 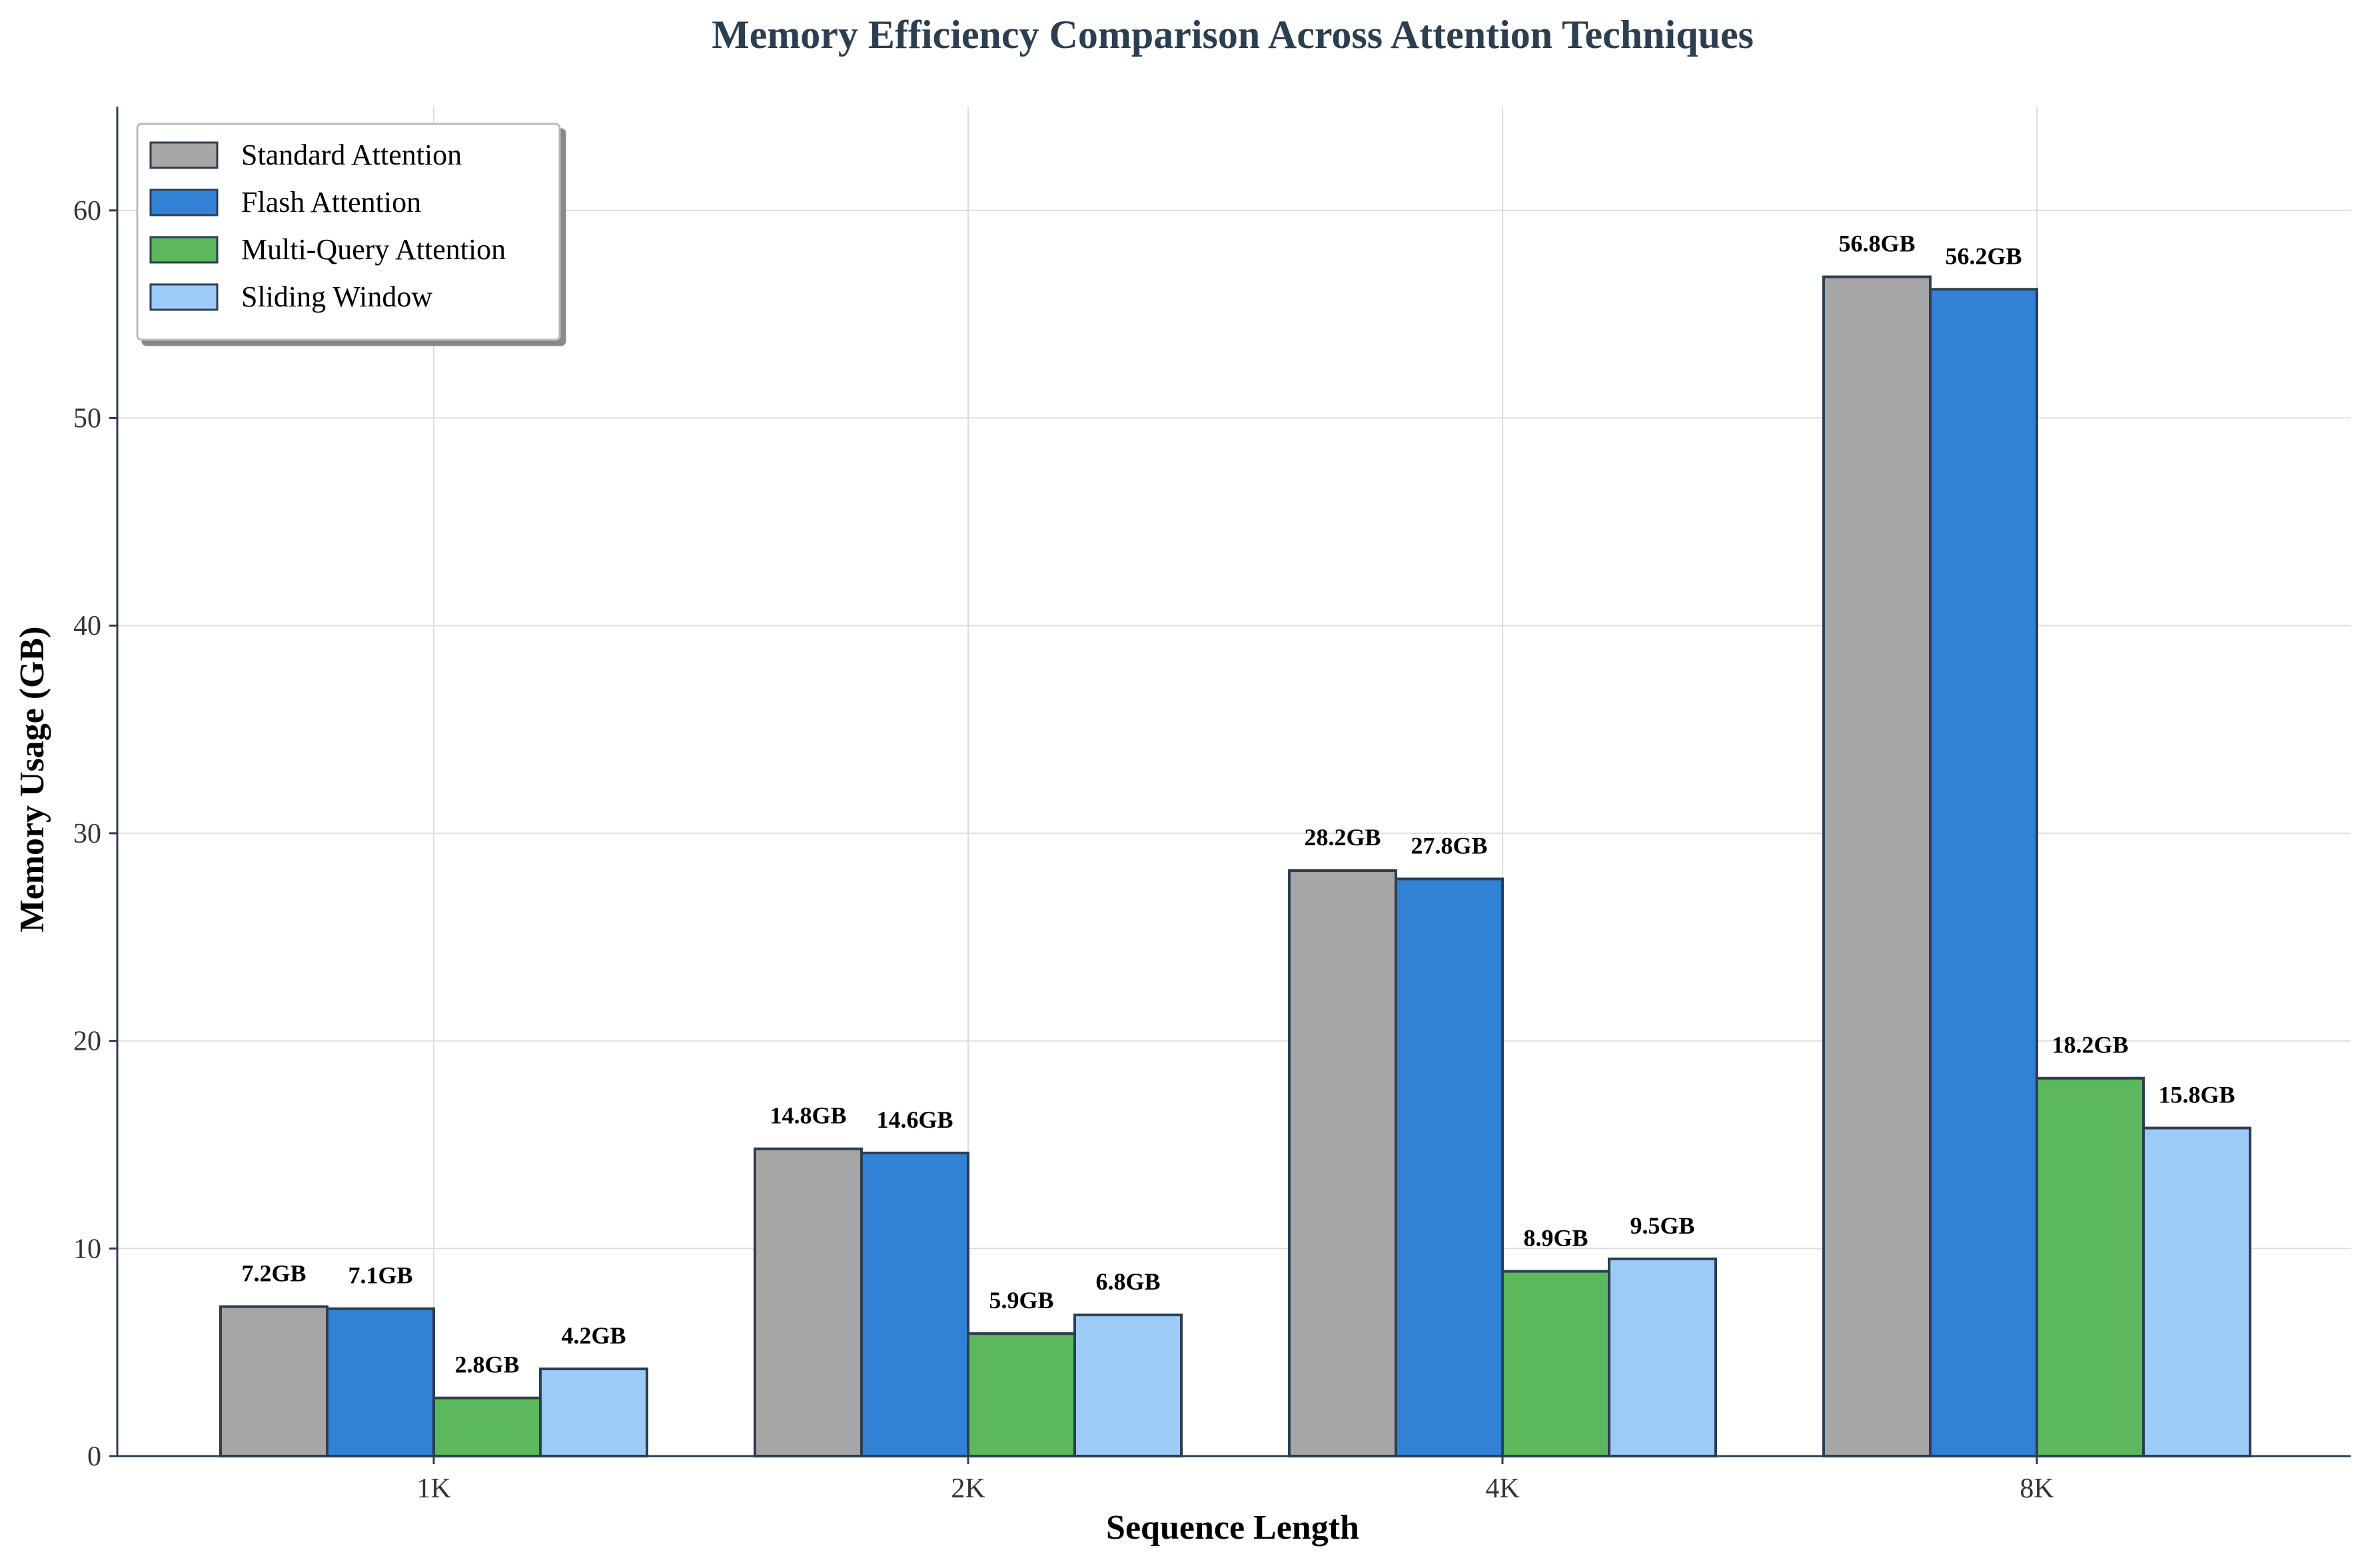 What do you see at coordinates (87, 419) in the screenshot?
I see `y-tick-label: 50` at bounding box center [87, 419].